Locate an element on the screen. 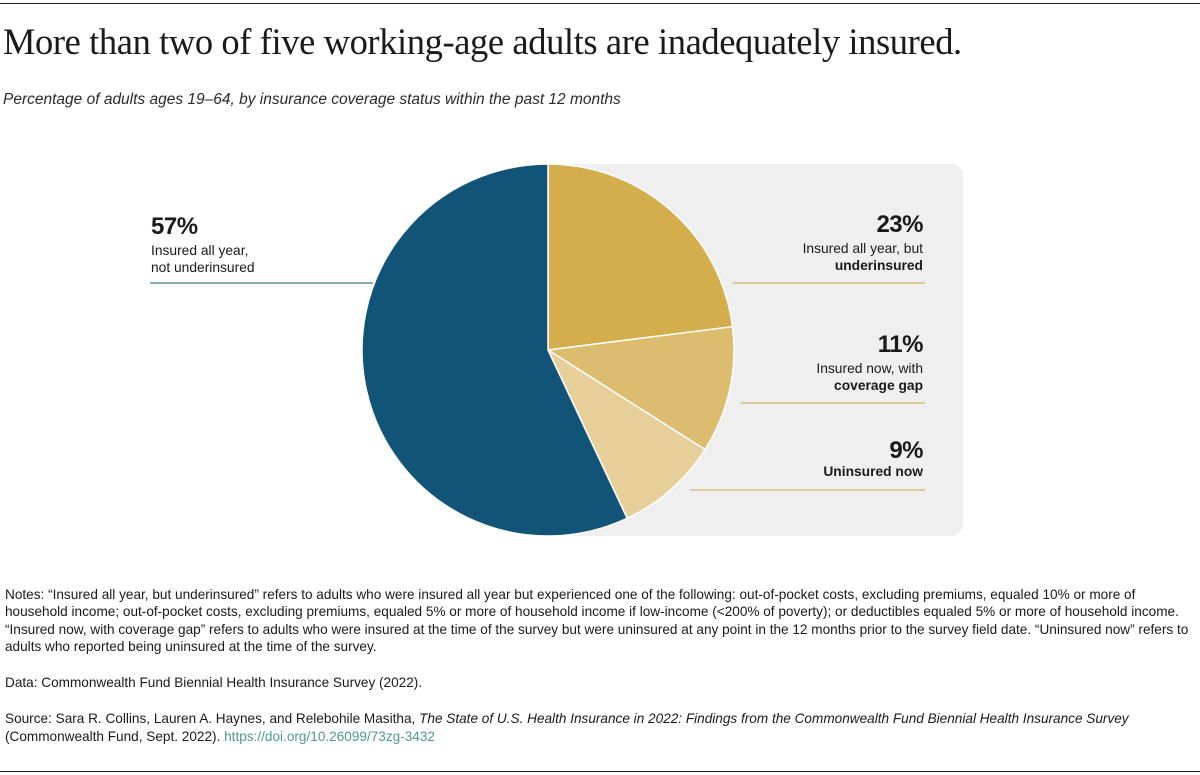  pie-slice-insured-all-year is located at coordinates (495, 350).